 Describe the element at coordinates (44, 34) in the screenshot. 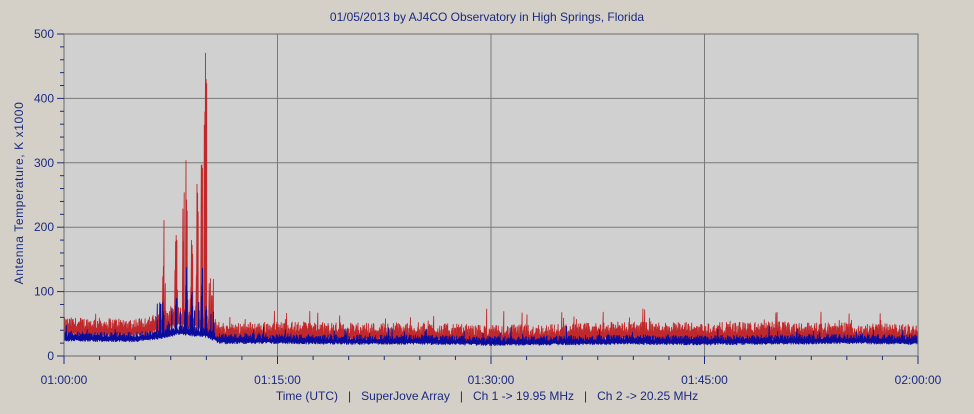

I see `y-tick-label: 500` at that location.